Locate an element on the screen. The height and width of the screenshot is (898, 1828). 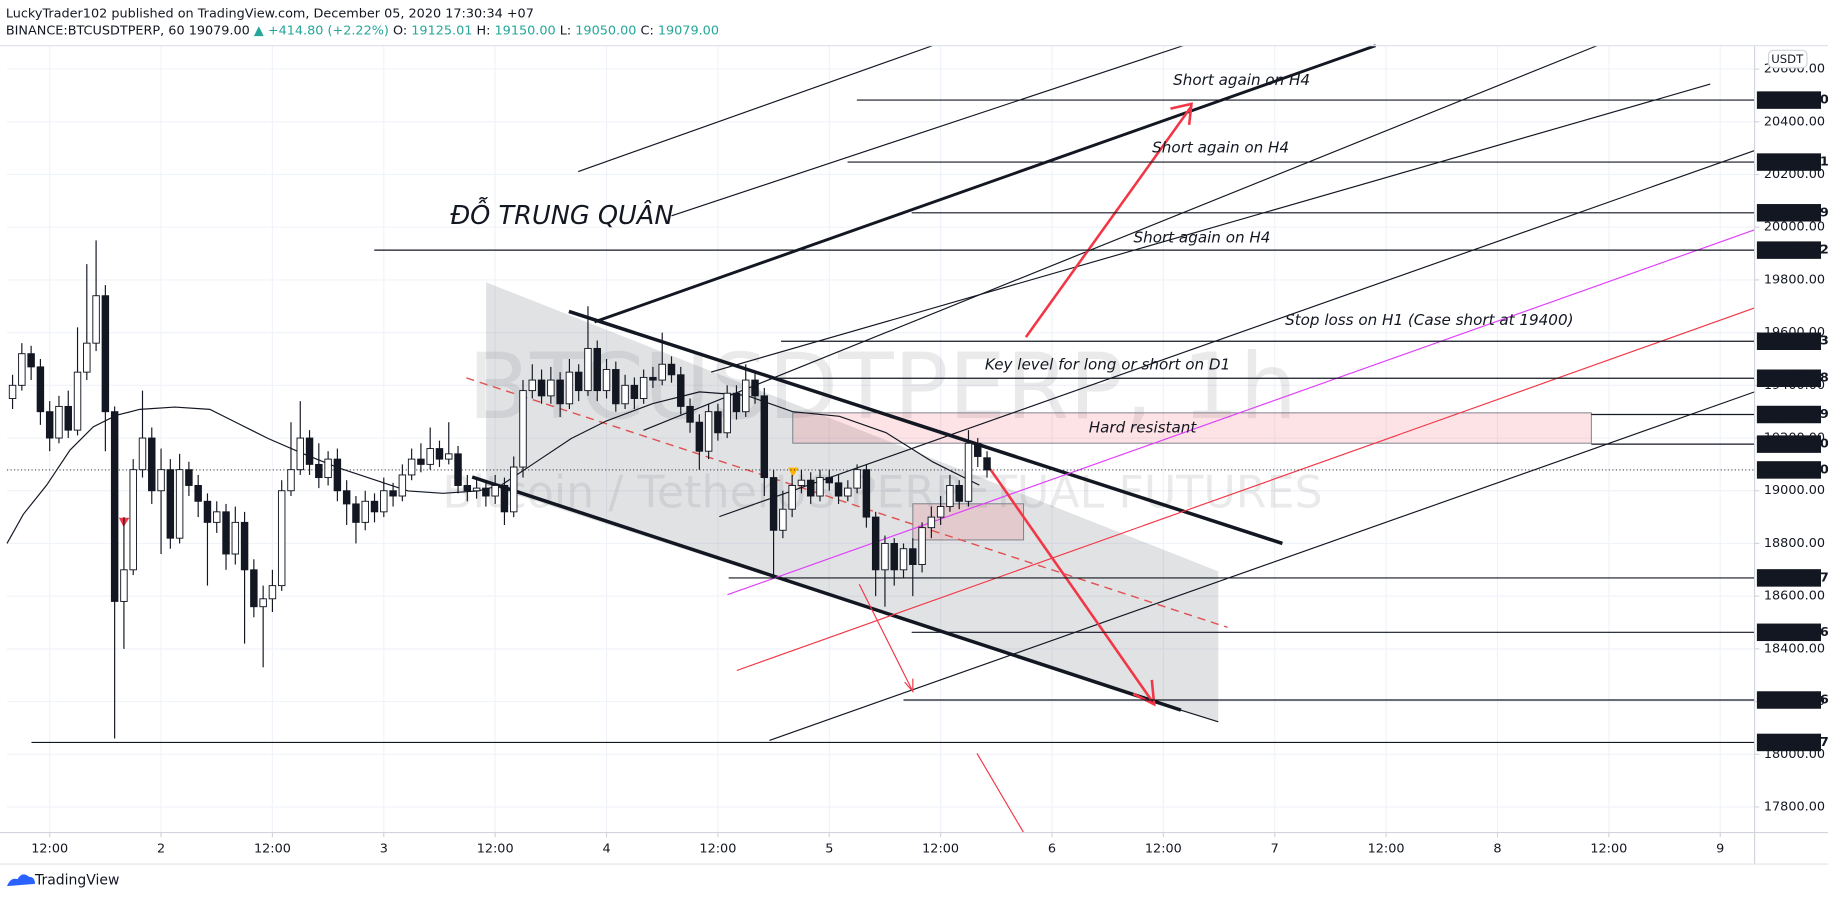
price-tag-label: 18205.96 is located at coordinates (1795, 700).